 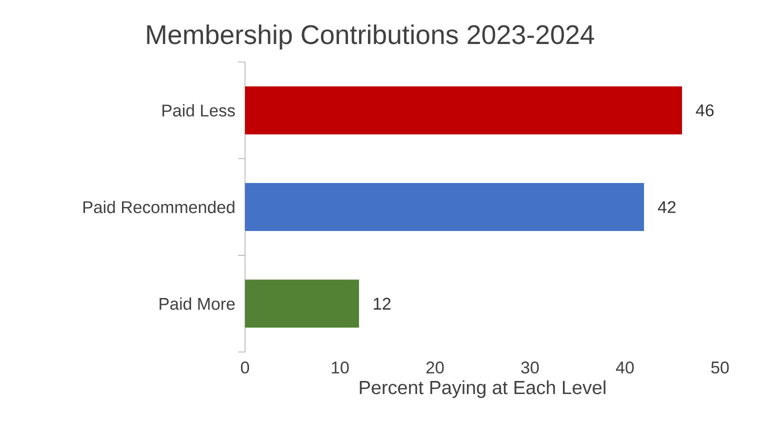 What do you see at coordinates (370, 37) in the screenshot?
I see `chart-title: Membership Contributions 2023-2024` at bounding box center [370, 37].